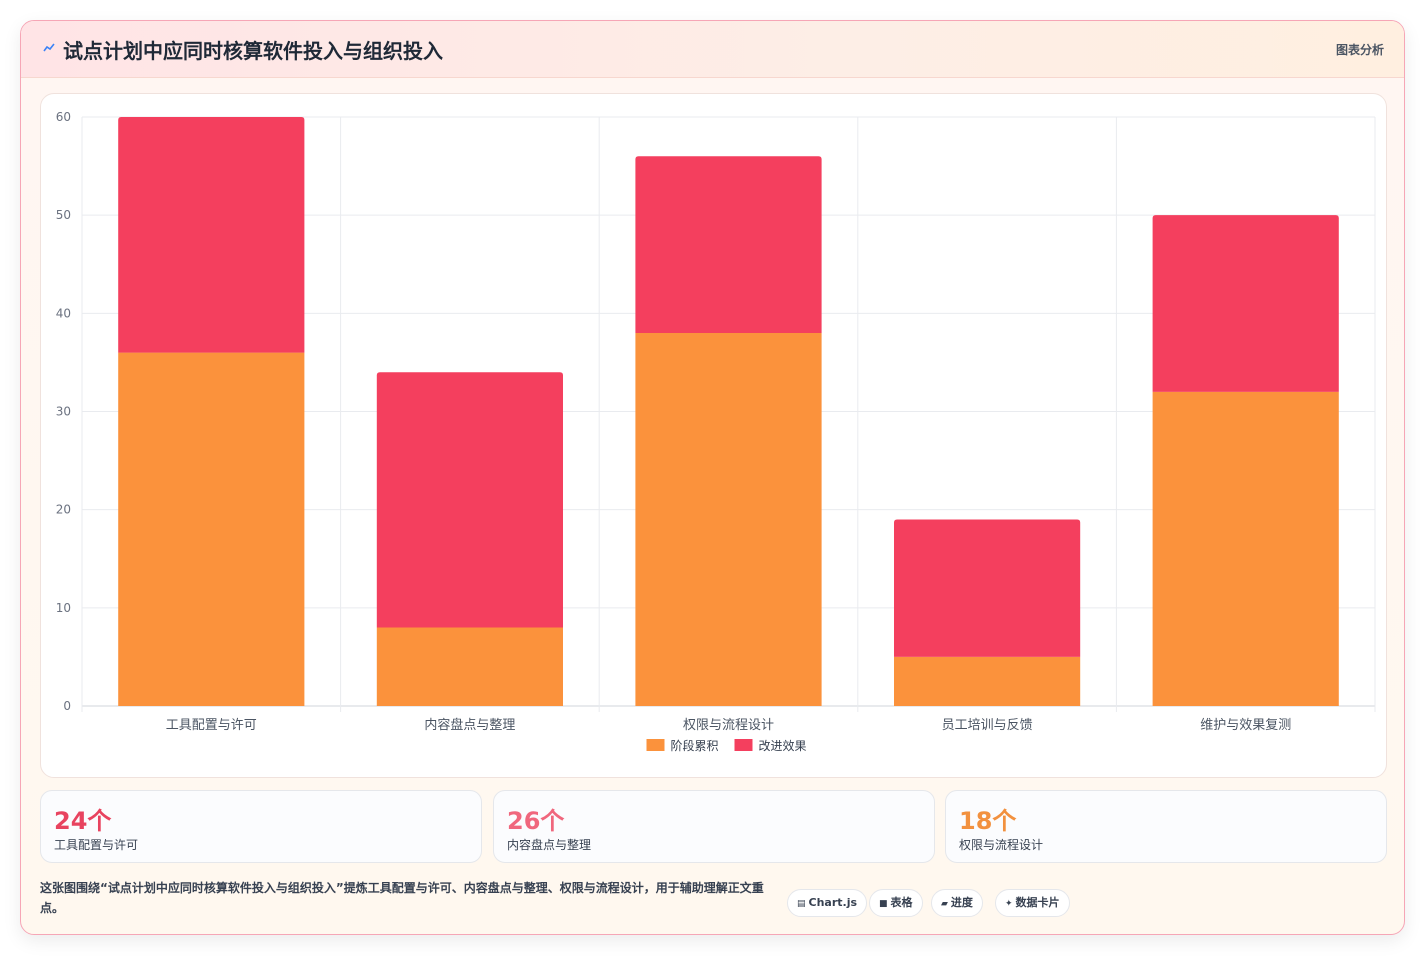  Describe the element at coordinates (1245, 725) in the screenshot. I see `x-tick-label: 维护与效果复测` at that location.